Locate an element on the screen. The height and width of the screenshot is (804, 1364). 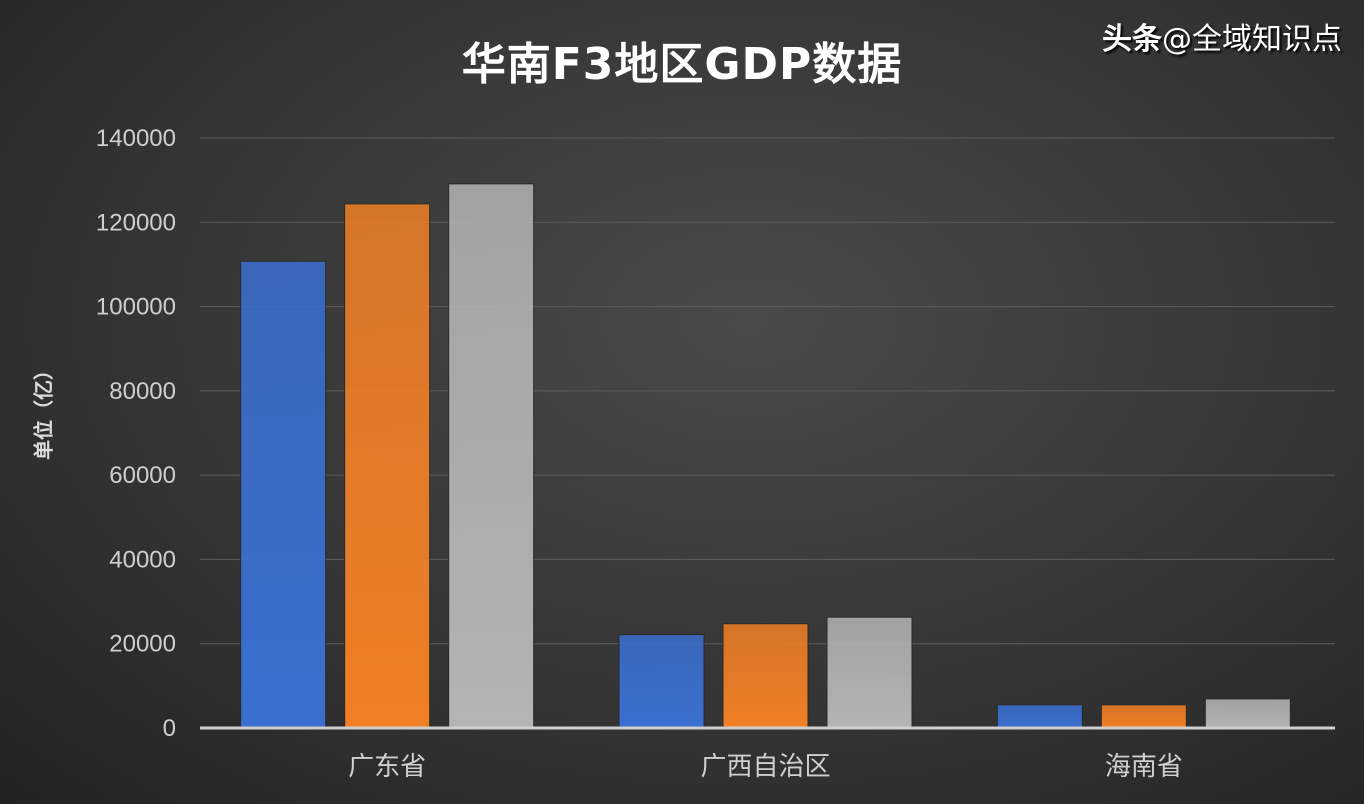
watermark-brand: 头条 is located at coordinates (1132, 39).